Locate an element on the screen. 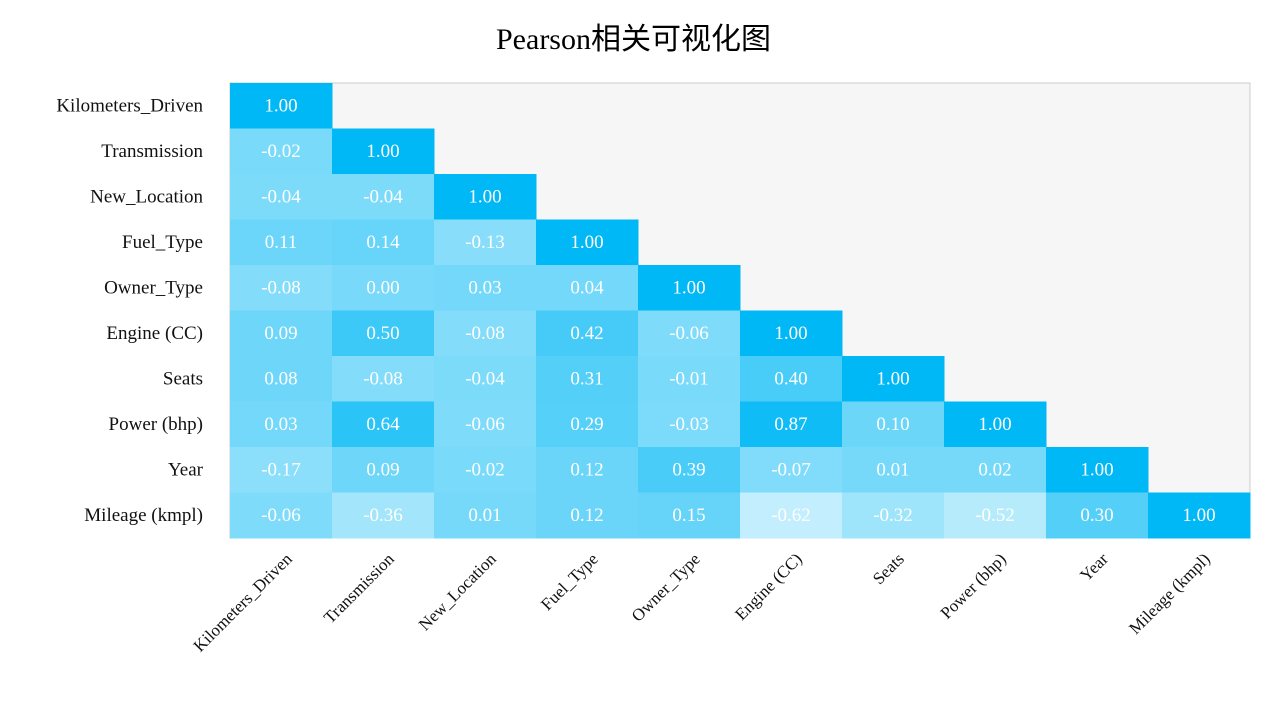  cell-value-label: 0.00 is located at coordinates (382, 287).